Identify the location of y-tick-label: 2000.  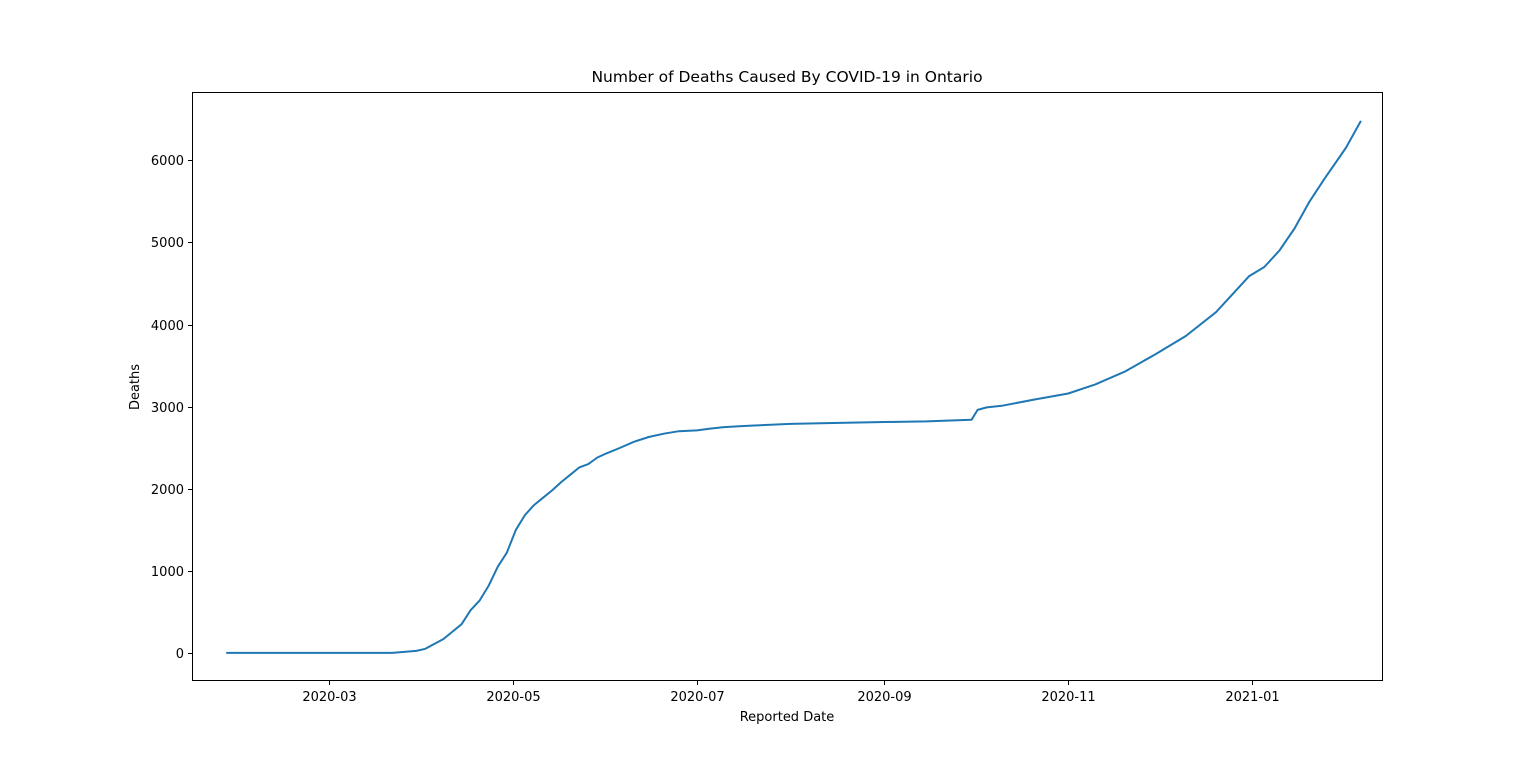
(167, 490).